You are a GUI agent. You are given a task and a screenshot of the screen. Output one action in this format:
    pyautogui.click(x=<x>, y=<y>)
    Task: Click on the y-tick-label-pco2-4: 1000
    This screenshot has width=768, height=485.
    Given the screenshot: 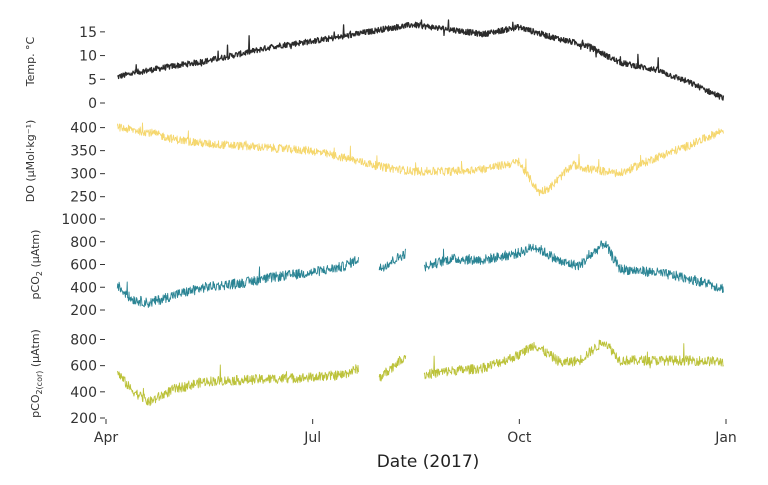 What is the action you would take?
    pyautogui.click(x=79, y=220)
    